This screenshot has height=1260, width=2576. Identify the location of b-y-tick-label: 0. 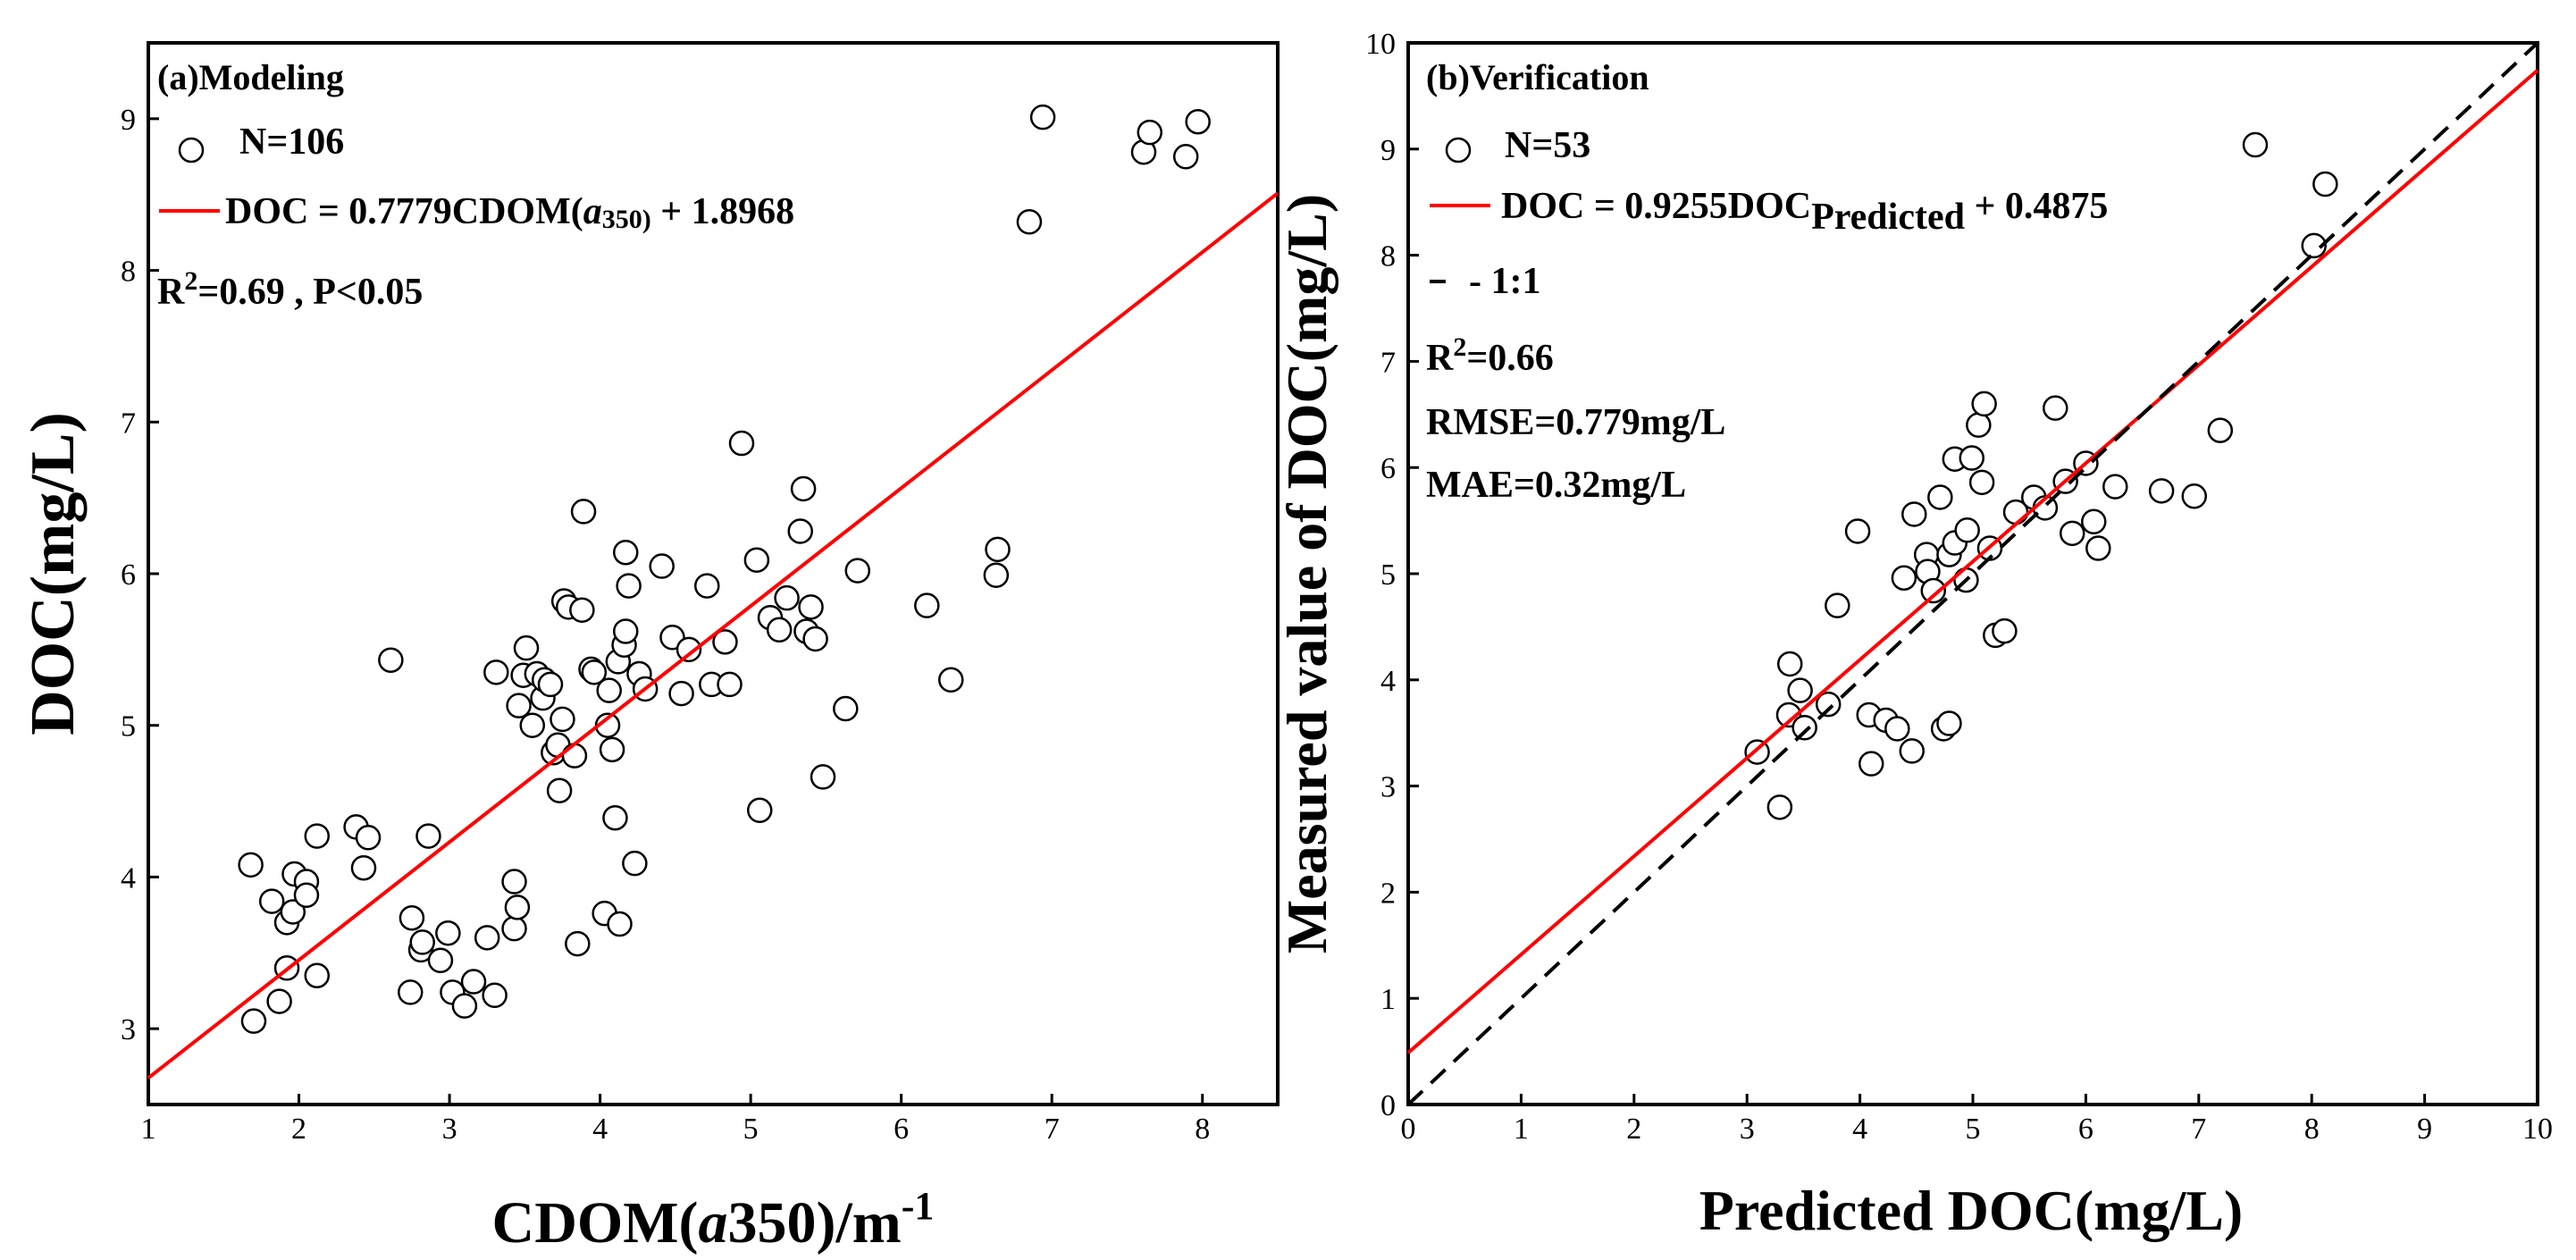
(1388, 1105).